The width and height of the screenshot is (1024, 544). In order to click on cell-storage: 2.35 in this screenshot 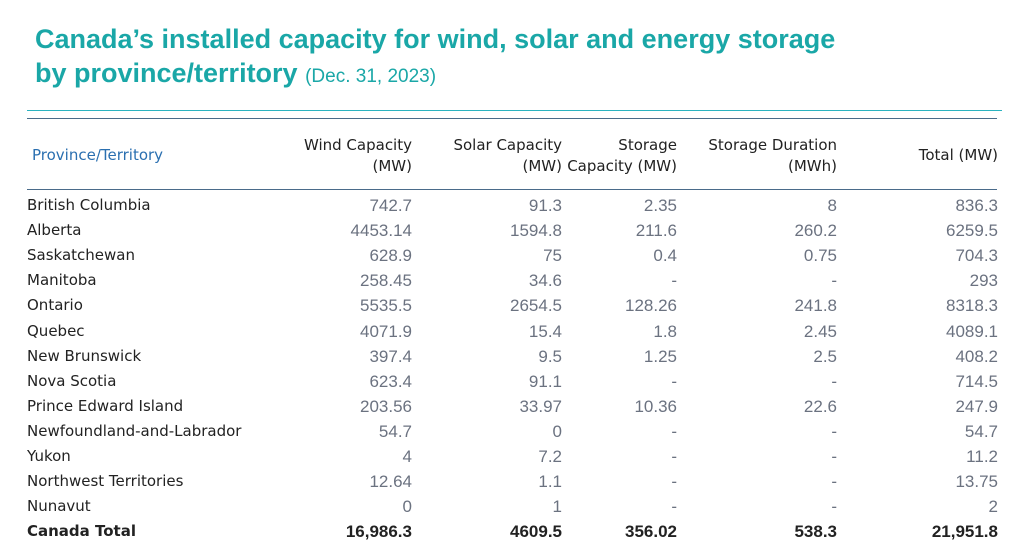, I will do `click(660, 205)`.